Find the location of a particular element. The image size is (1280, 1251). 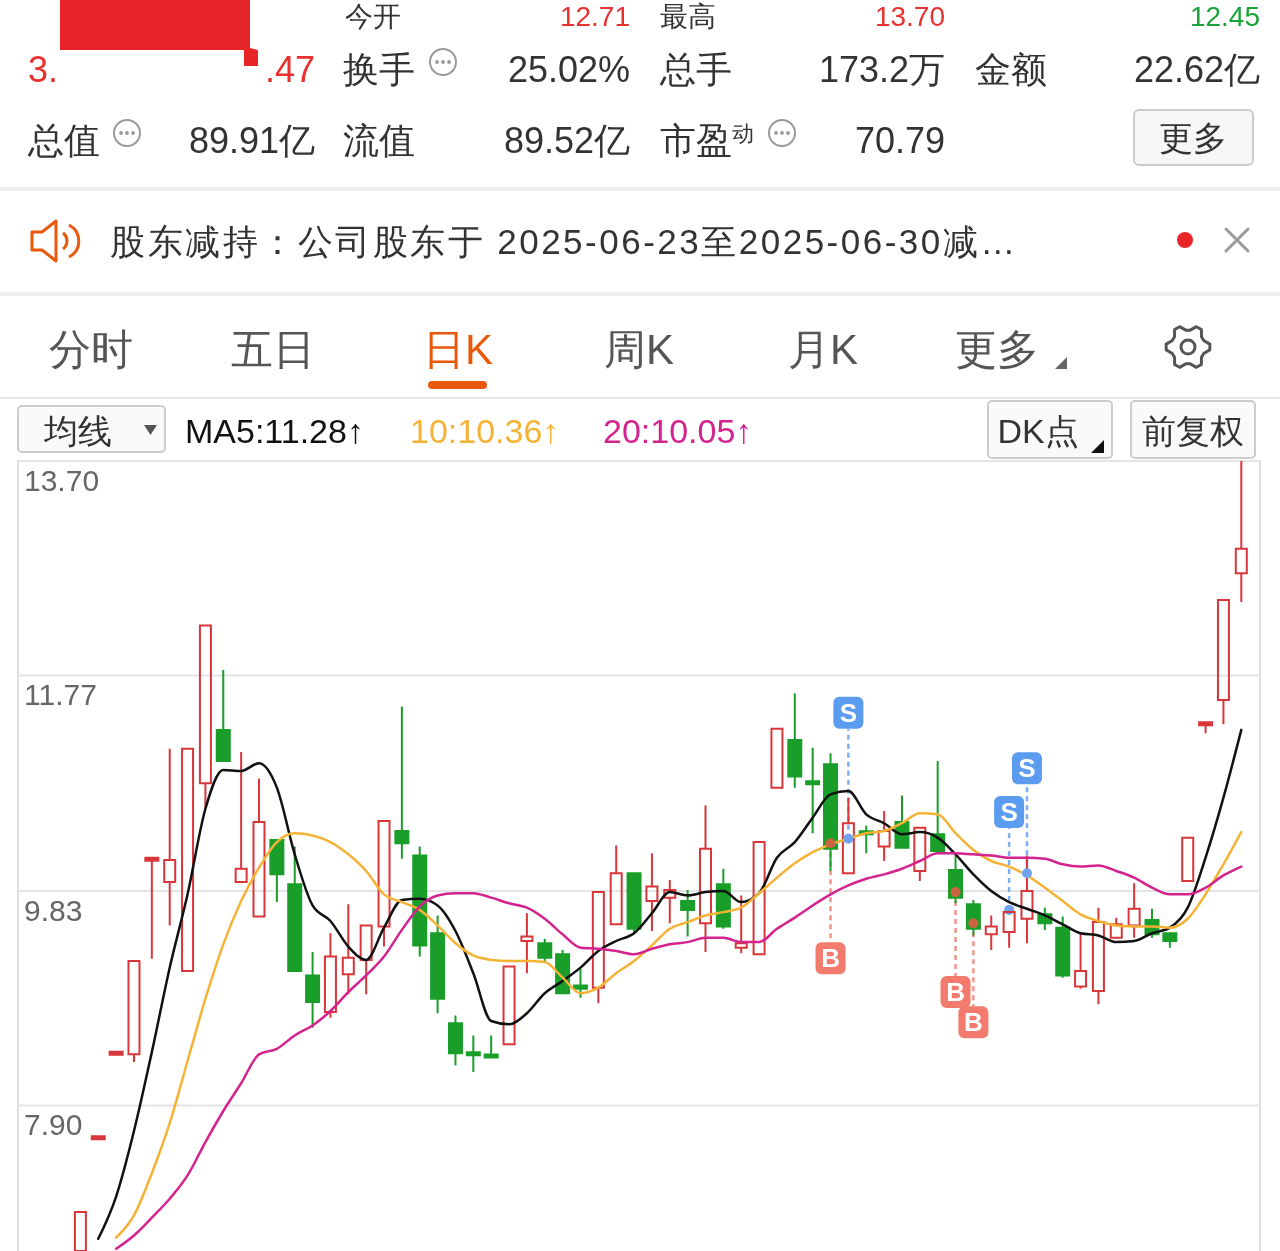

text: 分时 is located at coordinates (91, 349).